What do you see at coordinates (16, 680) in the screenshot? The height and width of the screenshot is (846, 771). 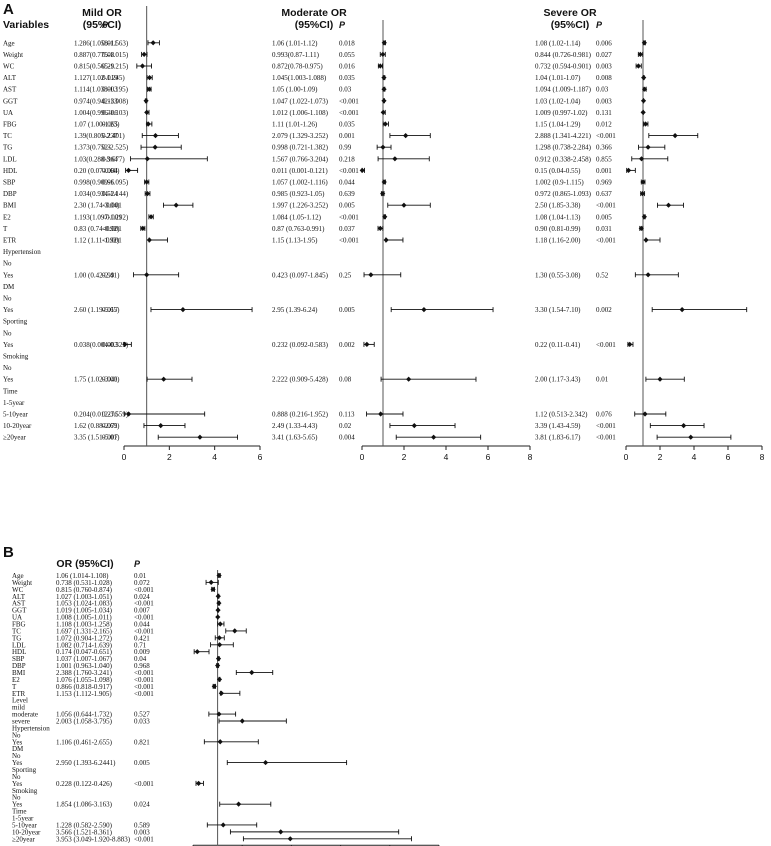 I see `row-label: E2` at bounding box center [16, 680].